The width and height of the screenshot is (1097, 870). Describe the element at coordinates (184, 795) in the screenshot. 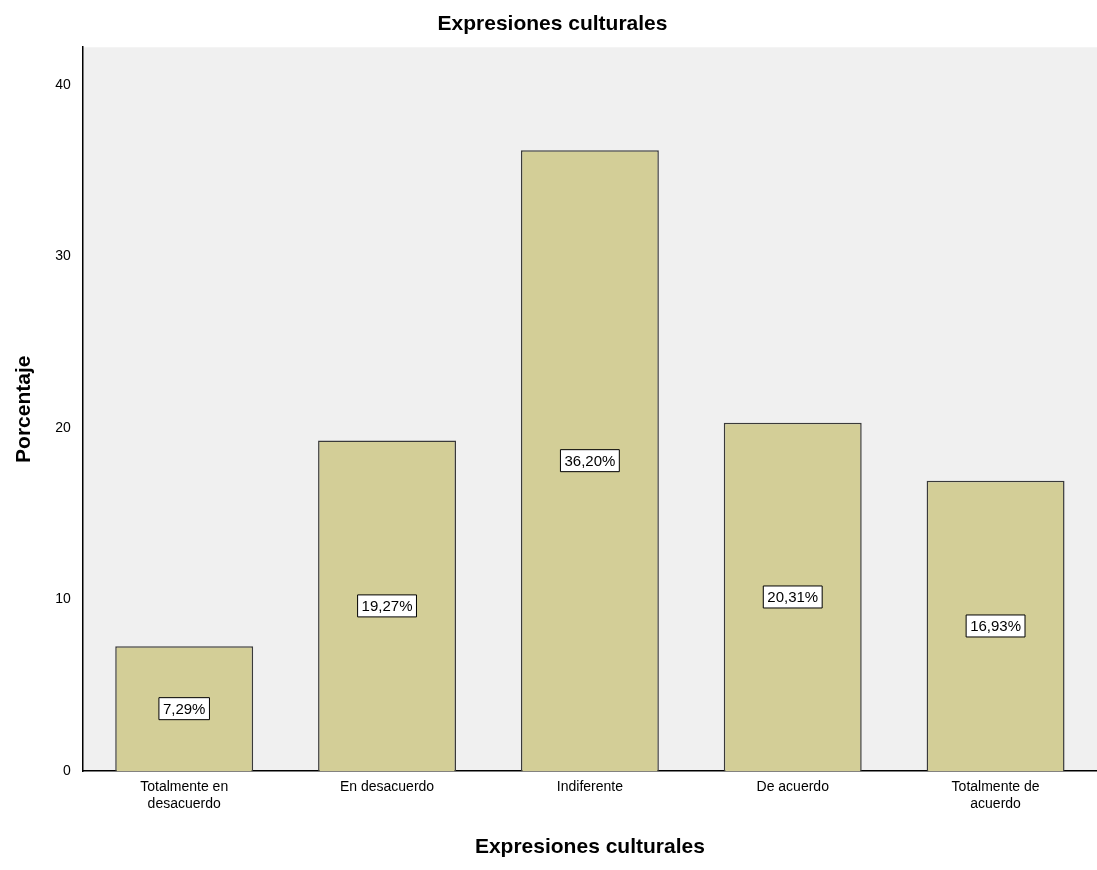

I see `x-tick-label: Totalmente en desacuerdo` at that location.